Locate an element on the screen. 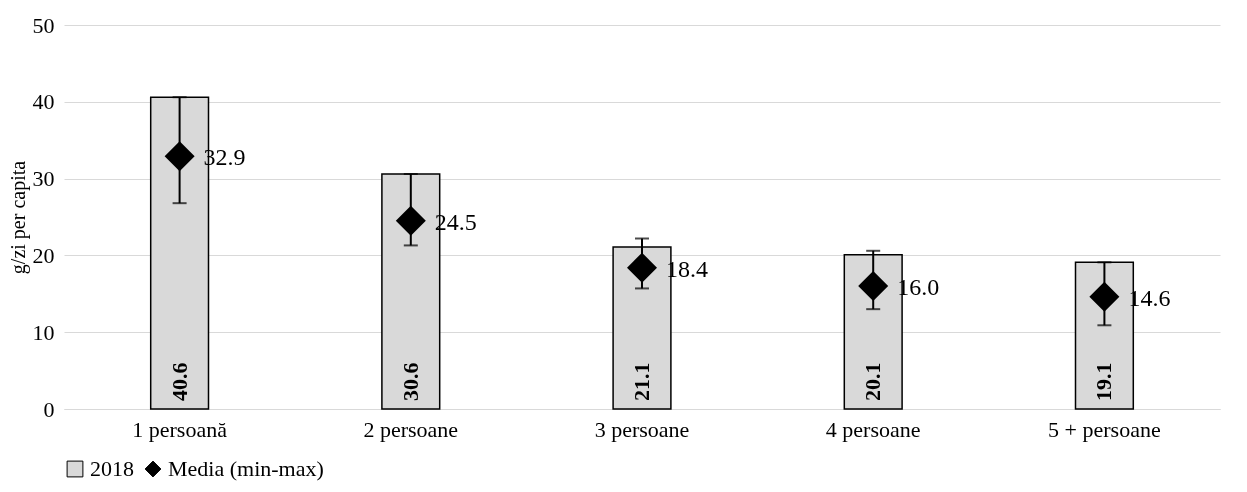 Image resolution: width=1247 pixels, height=492 pixels. x-tick-label: 2 persoane is located at coordinates (411, 429).